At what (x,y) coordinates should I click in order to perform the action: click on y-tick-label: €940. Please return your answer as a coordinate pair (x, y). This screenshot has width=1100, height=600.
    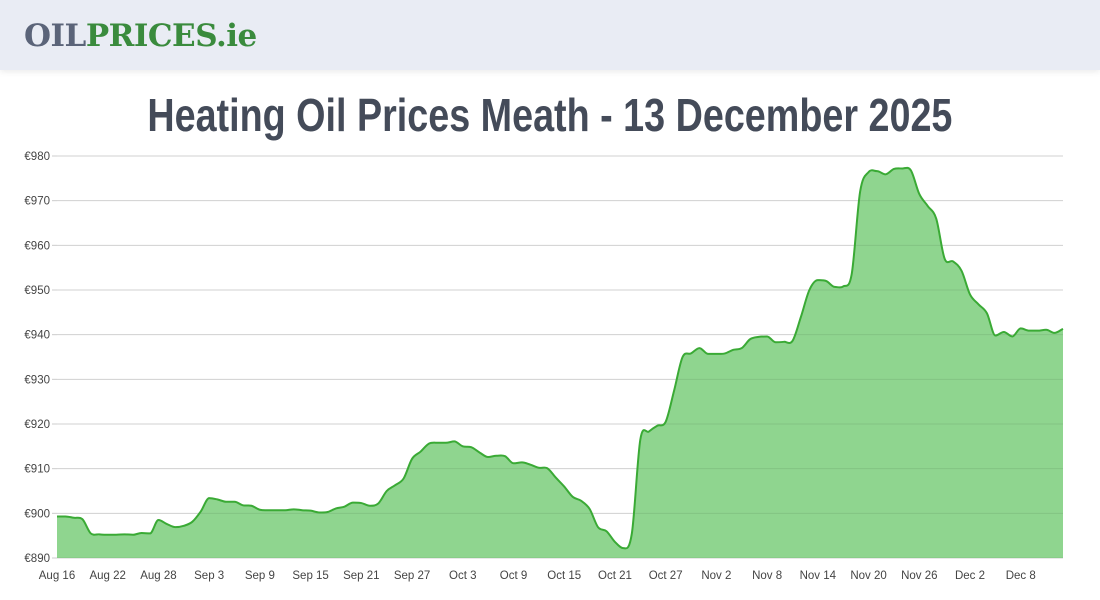
    Looking at the image, I should click on (37, 336).